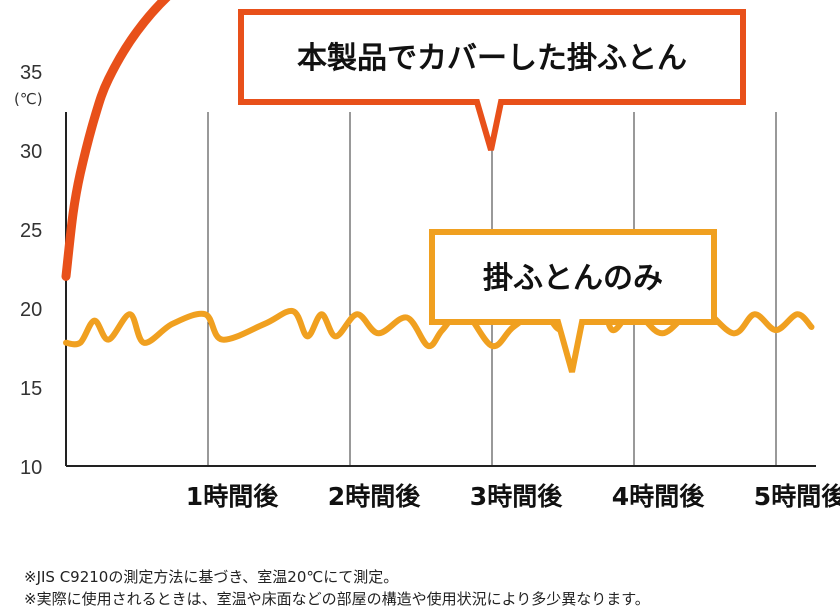  Describe the element at coordinates (31, 310) in the screenshot. I see `y-tick-label-20: 20` at that location.